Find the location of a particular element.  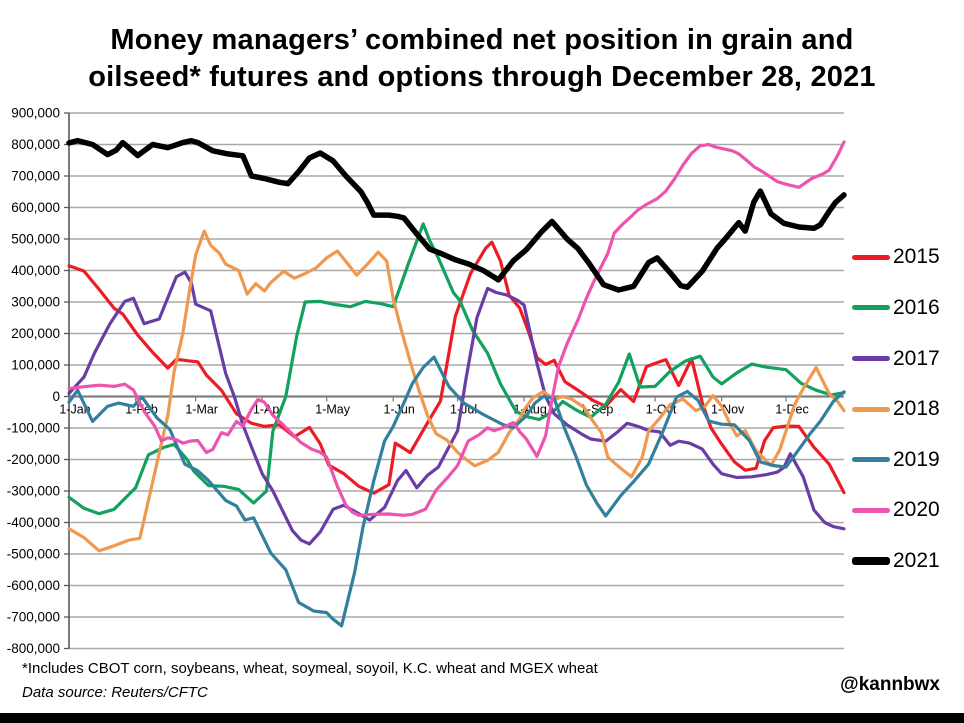

legend-item-2018: 2018 is located at coordinates (896, 409).